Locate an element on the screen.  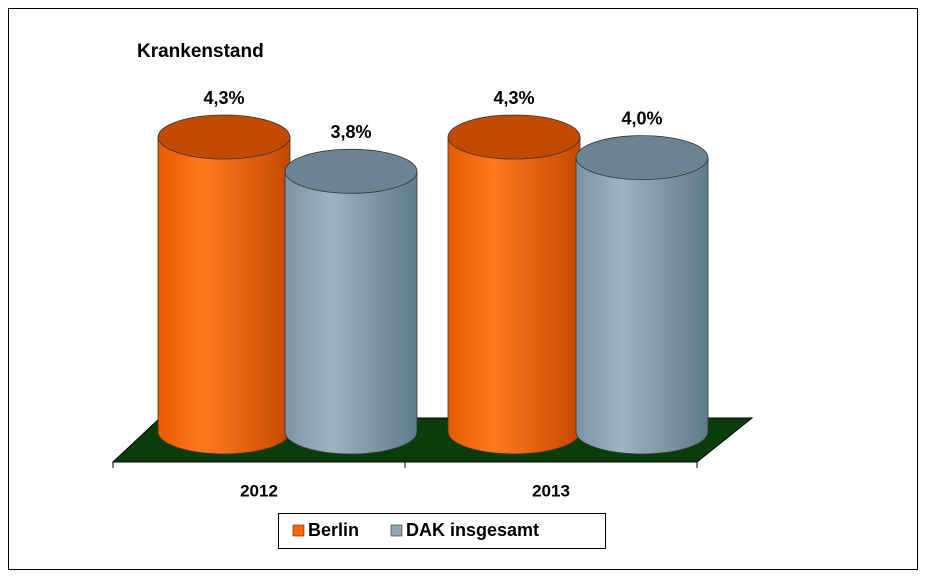
data-label: 3,8% is located at coordinates (350, 132).